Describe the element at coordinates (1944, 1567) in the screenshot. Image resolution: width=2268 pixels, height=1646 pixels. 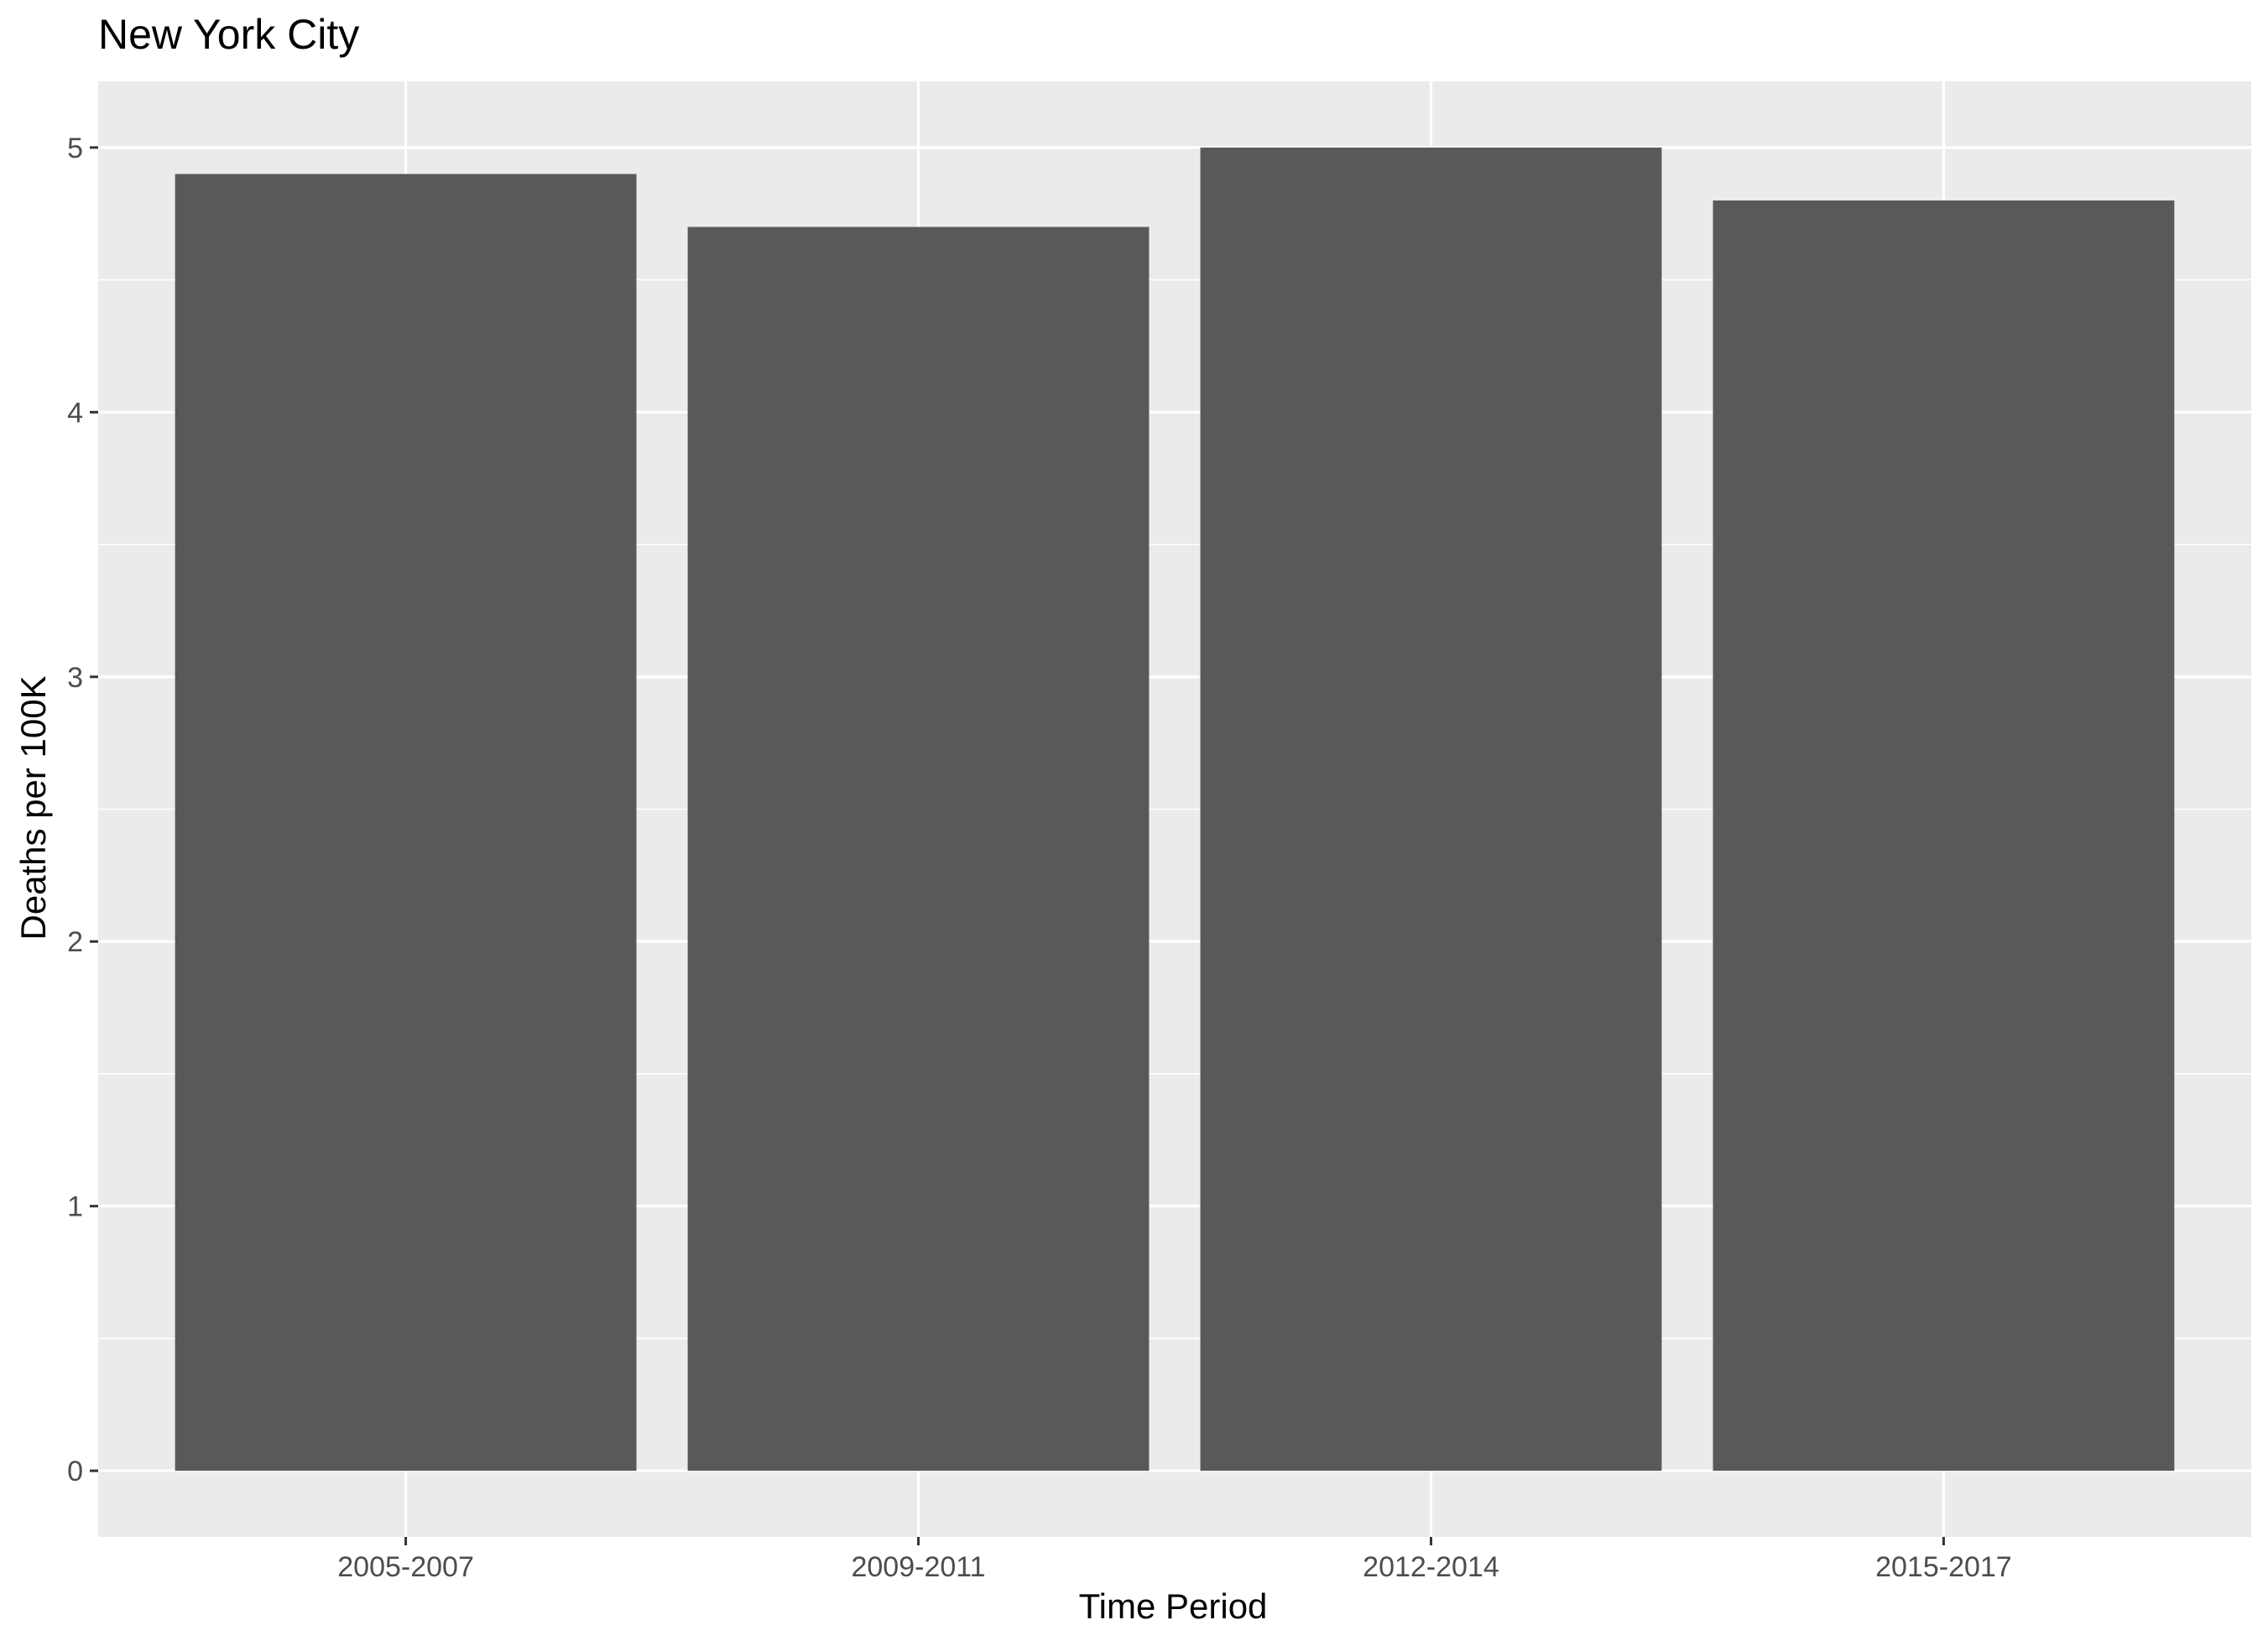
I see `x-tick-label: 2015-2017` at that location.